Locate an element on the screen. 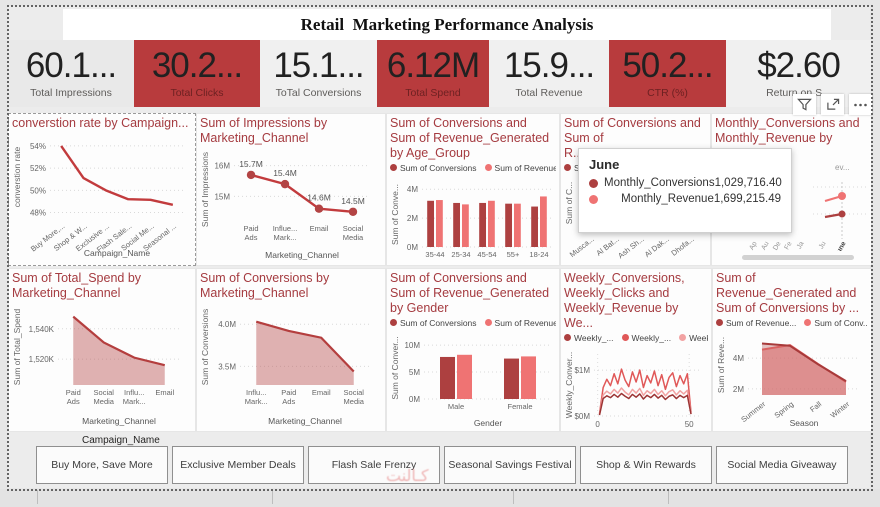 The height and width of the screenshot is (507, 880). slicer-option-flash-sale: Flash Sale Frenzy is located at coordinates (374, 465).